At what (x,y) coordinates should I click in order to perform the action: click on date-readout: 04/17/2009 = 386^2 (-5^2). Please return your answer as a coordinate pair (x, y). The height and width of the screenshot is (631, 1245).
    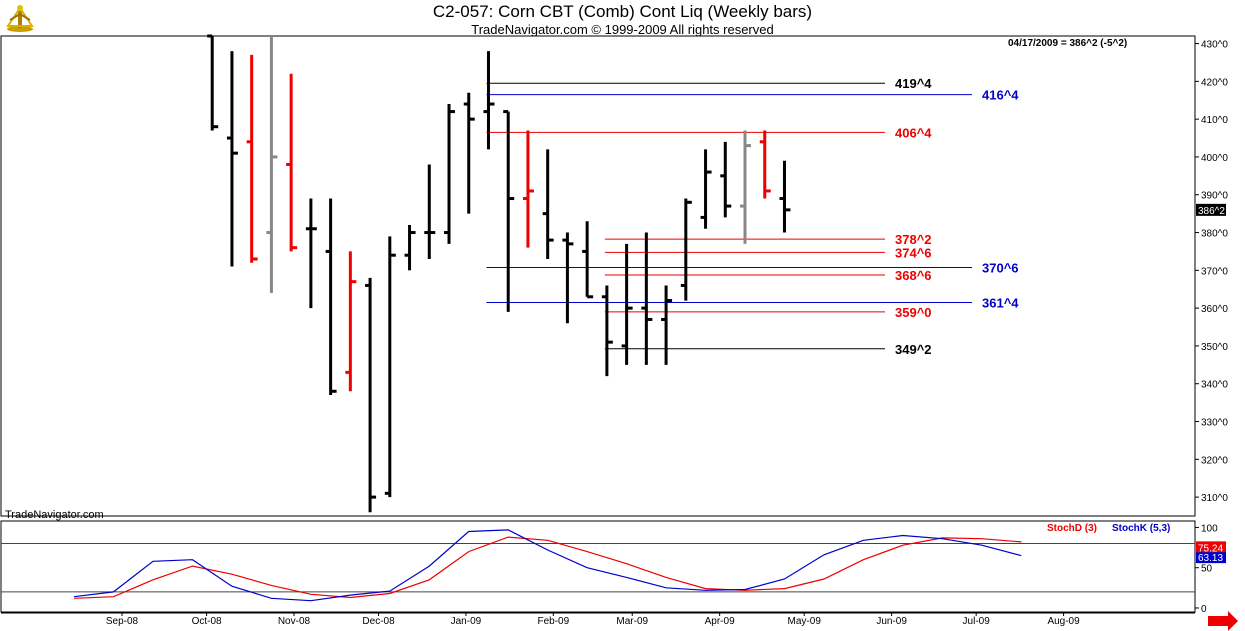
    Looking at the image, I should click on (1067, 43).